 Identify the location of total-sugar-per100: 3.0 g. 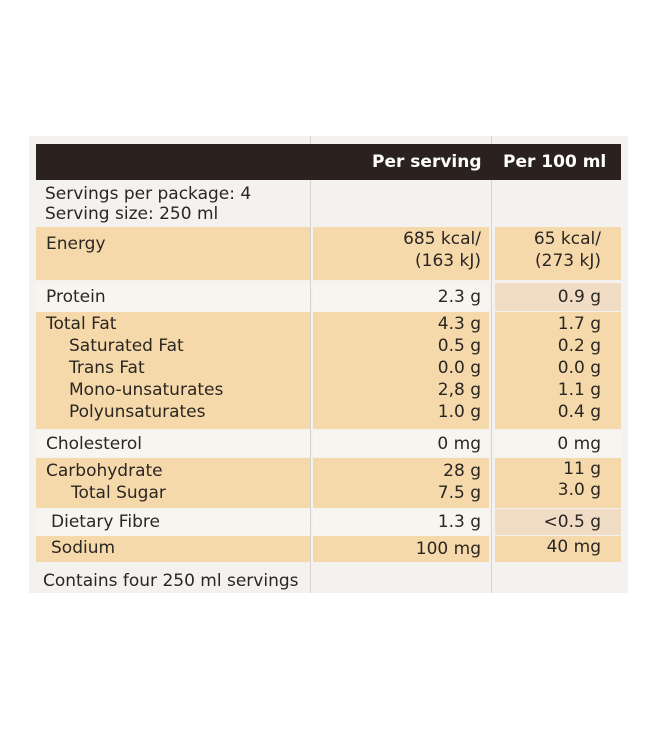
(579, 490).